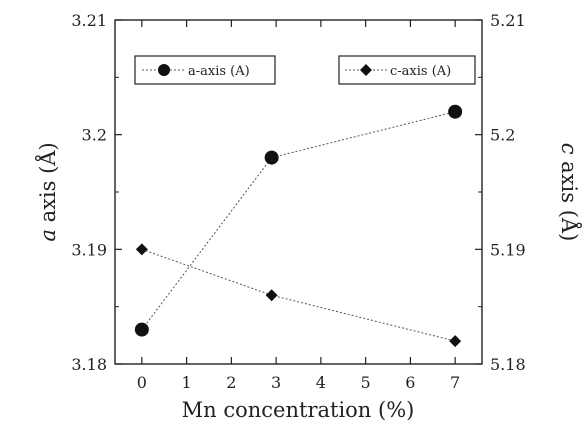 This screenshot has height=426, width=588. I want to click on x-axis-title: Mn concentration (%), so click(298, 410).